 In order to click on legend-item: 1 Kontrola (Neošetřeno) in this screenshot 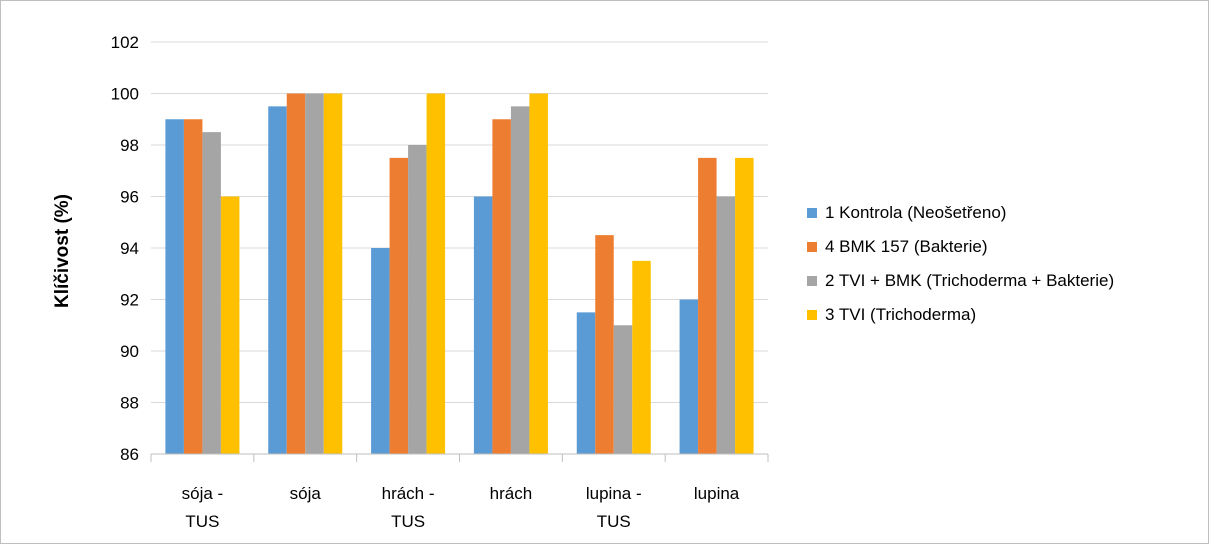, I will do `click(960, 212)`.